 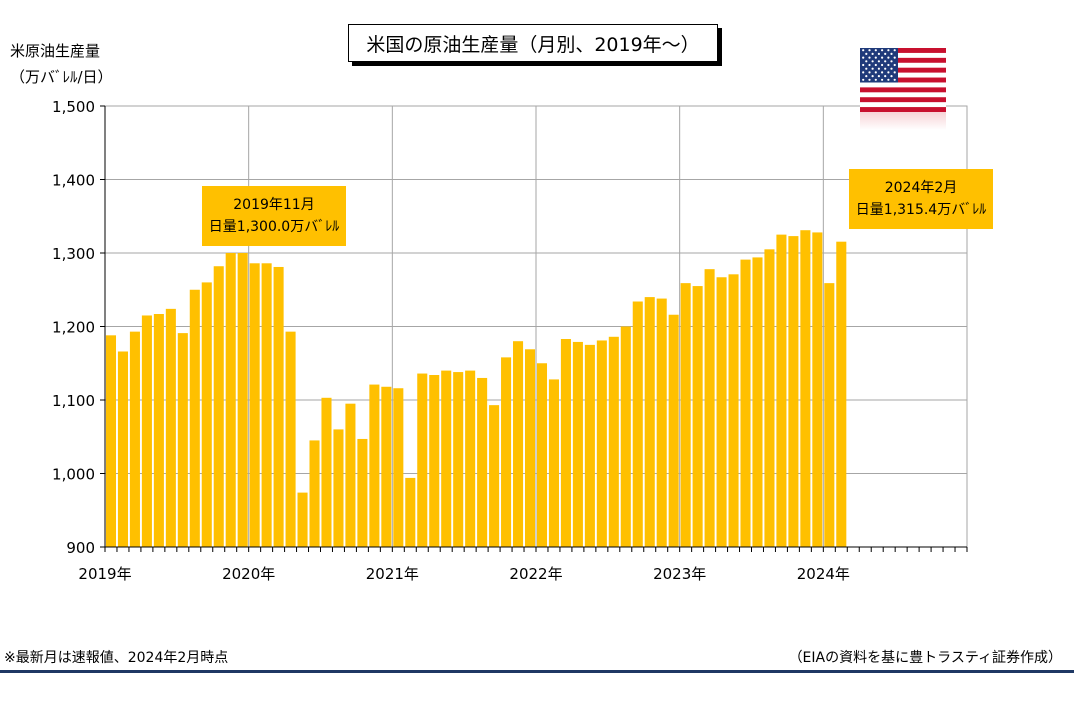 I want to click on x-tick-label: 2021年, so click(x=392, y=574).